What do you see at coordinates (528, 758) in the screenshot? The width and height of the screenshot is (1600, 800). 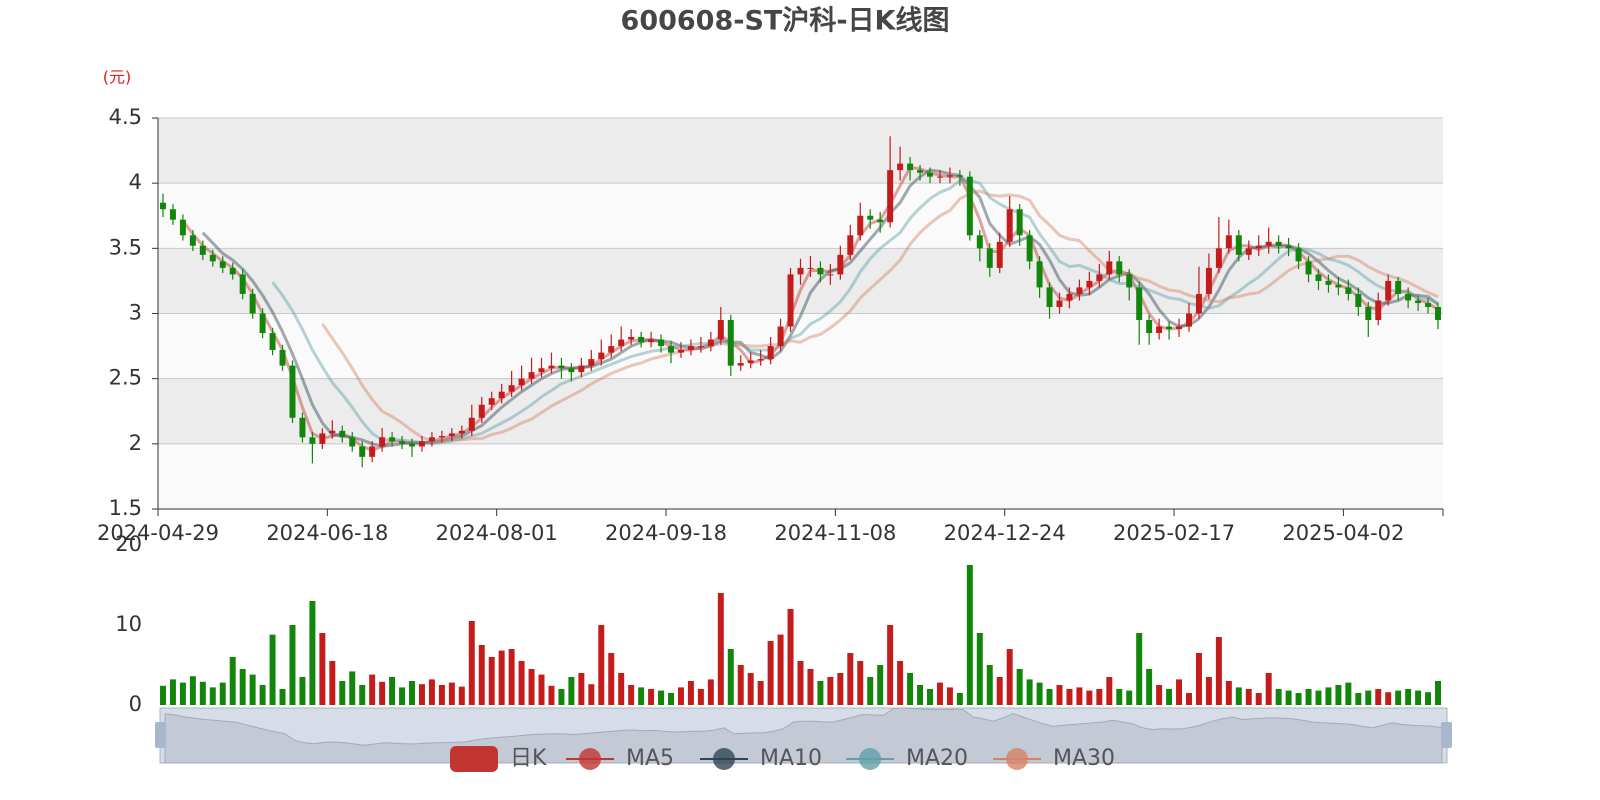 I see `legend-label: 日K` at bounding box center [528, 758].